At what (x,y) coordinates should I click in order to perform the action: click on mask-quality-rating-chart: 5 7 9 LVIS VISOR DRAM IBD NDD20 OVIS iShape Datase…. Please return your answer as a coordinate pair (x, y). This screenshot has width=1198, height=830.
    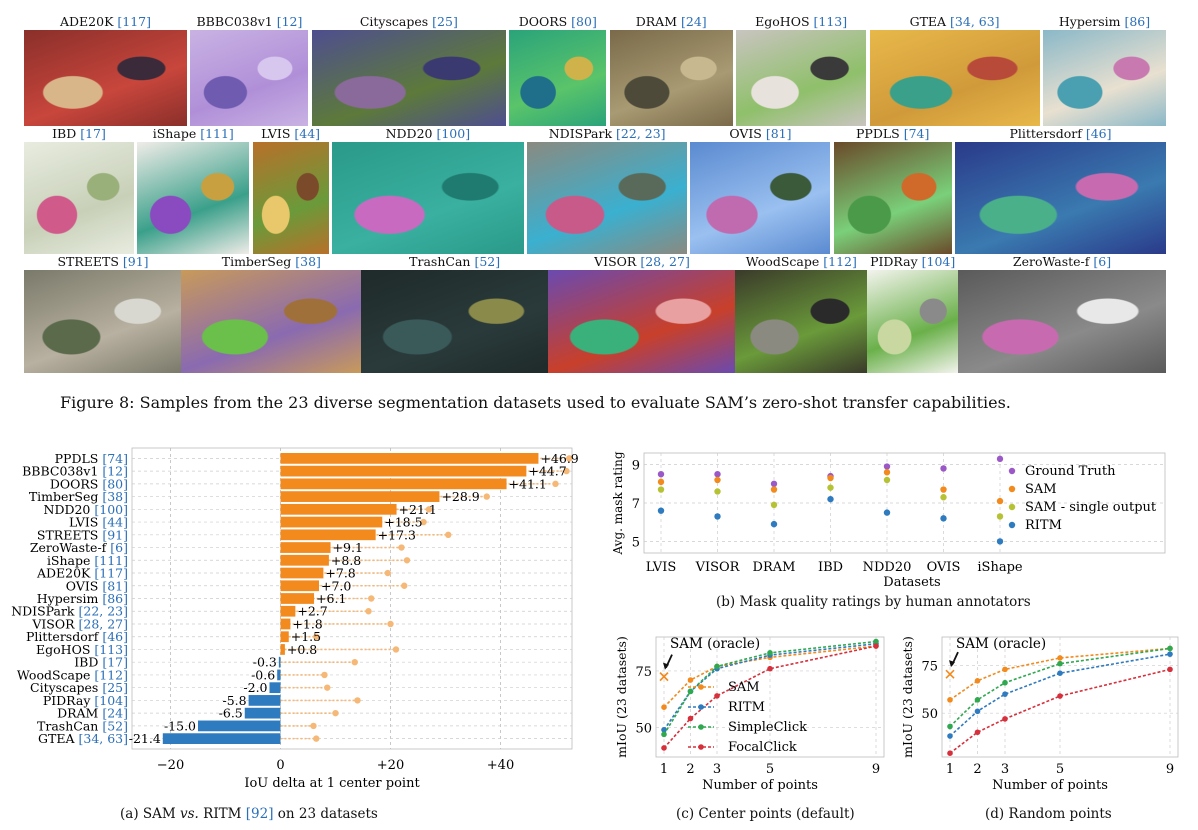
    Looking at the image, I should click on (888, 520).